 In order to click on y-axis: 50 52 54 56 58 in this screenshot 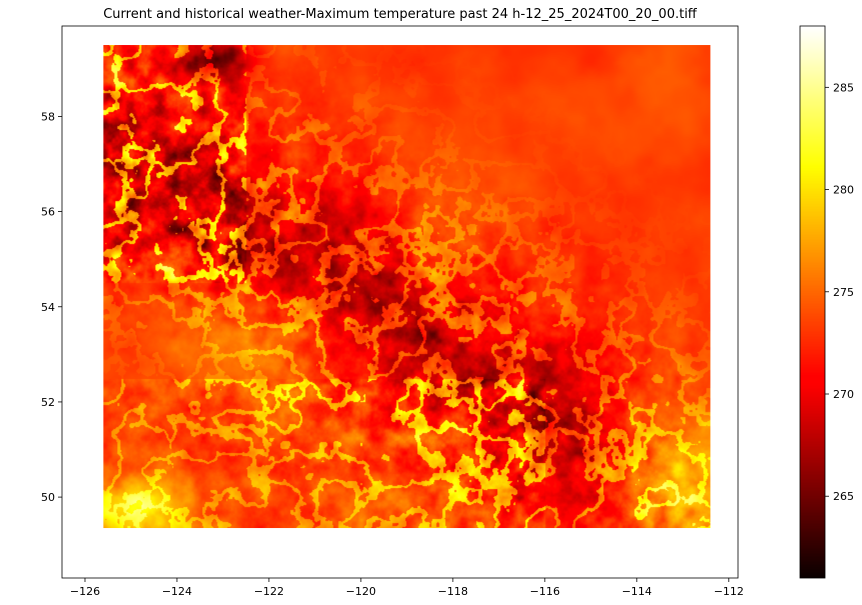, I will do `click(51, 307)`.